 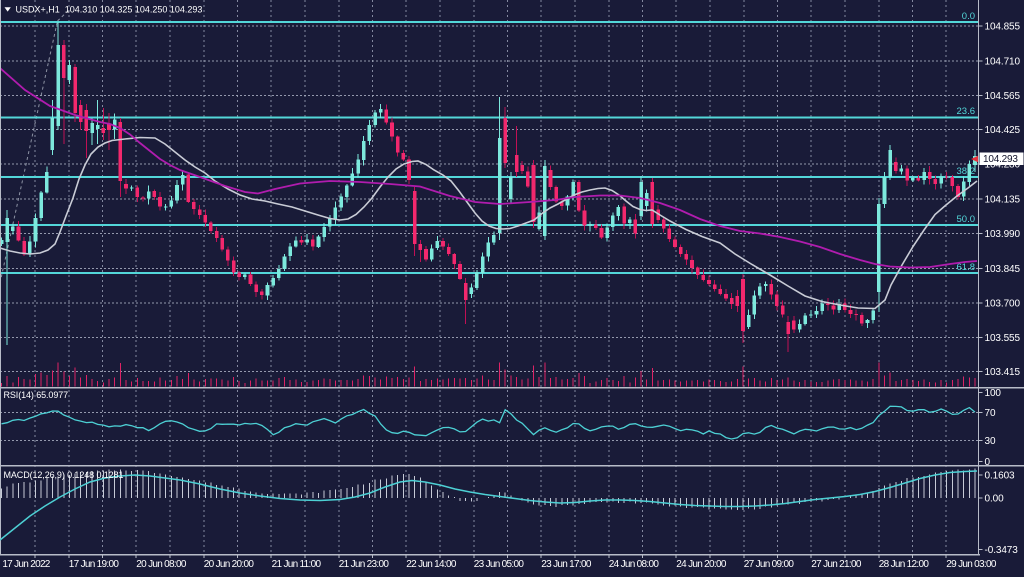 I want to click on svg-text: -0.3473, so click(x=1002, y=550).